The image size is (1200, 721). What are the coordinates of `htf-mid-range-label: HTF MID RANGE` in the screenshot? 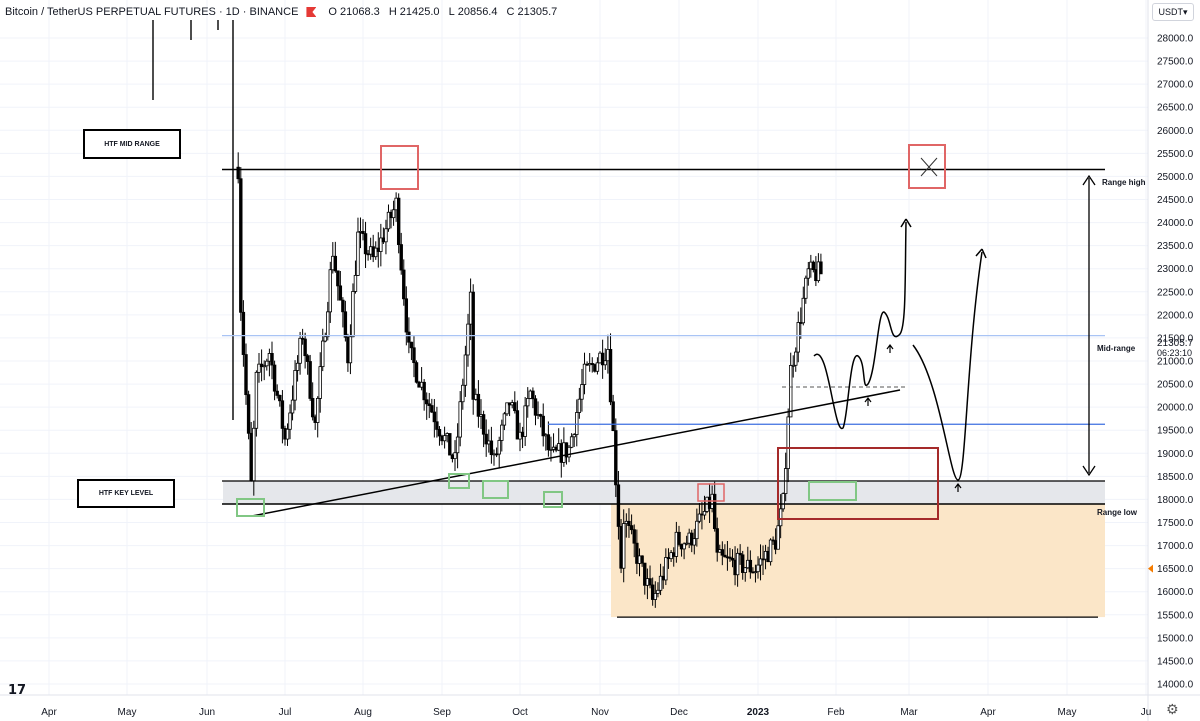 It's located at (132, 144).